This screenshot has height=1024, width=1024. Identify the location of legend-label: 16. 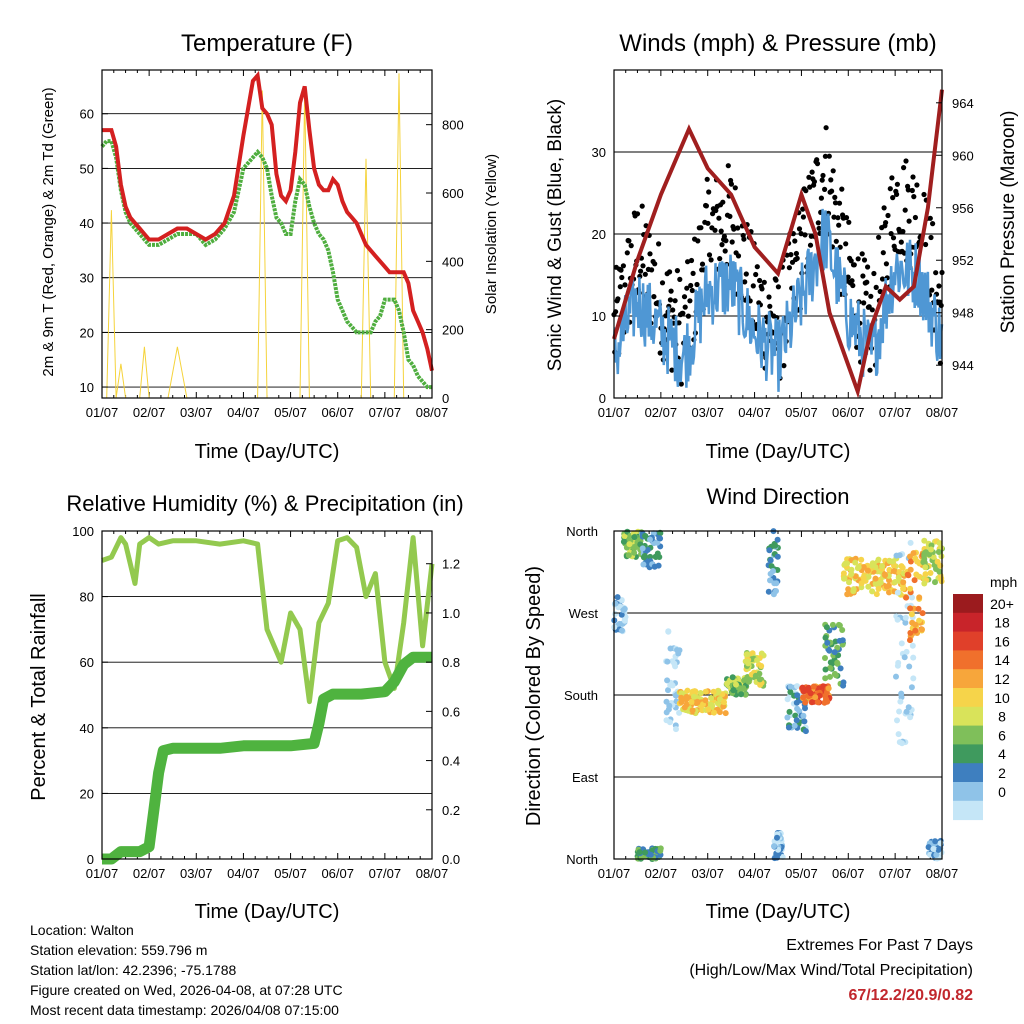
(1002, 641).